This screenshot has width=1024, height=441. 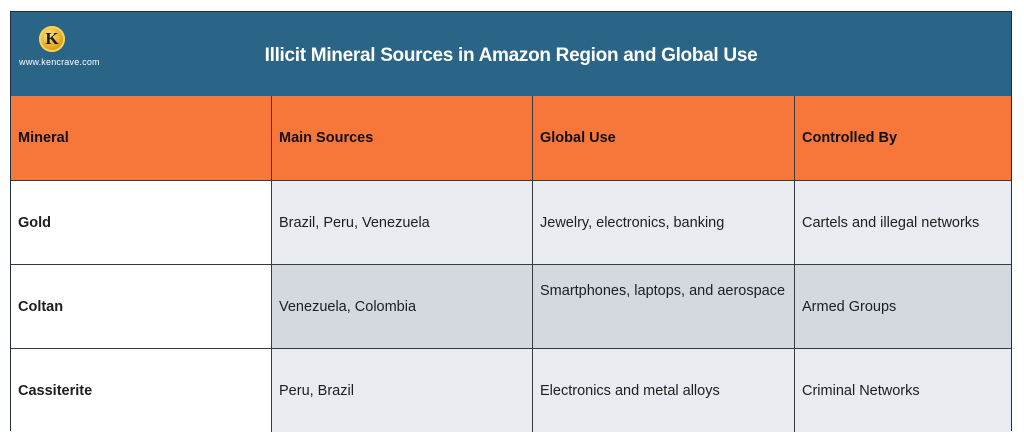 What do you see at coordinates (141, 390) in the screenshot?
I see `mineral-cell: Cassiterite` at bounding box center [141, 390].